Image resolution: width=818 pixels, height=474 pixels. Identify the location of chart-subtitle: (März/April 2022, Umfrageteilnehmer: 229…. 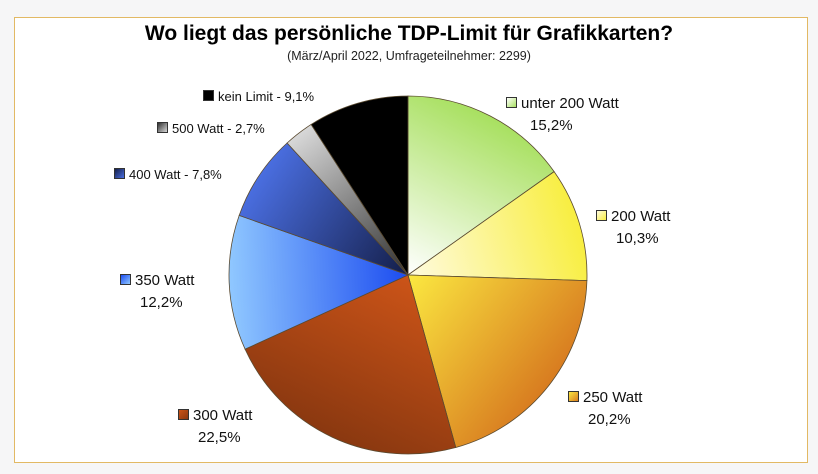
(409, 56).